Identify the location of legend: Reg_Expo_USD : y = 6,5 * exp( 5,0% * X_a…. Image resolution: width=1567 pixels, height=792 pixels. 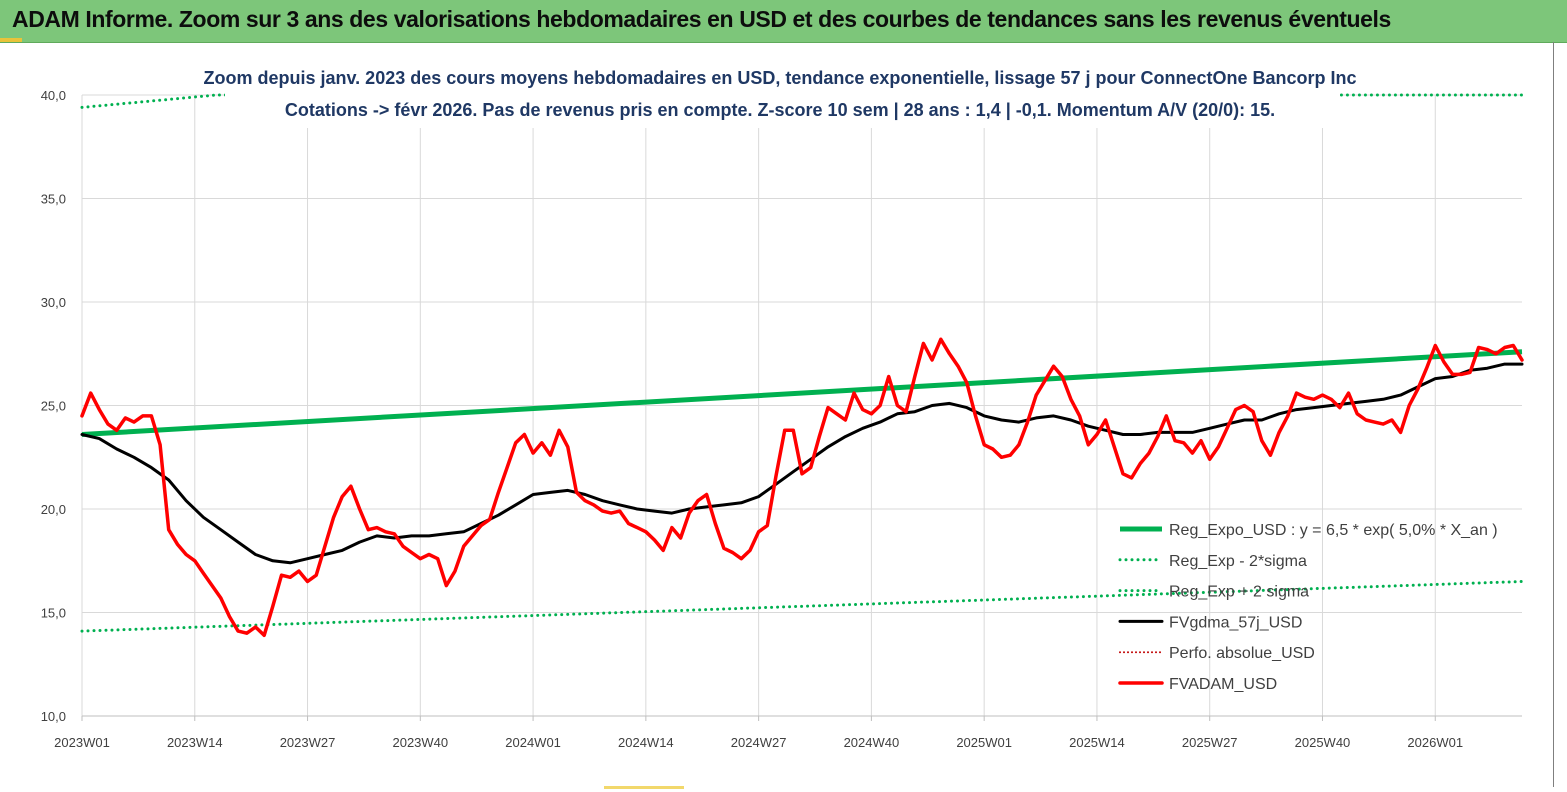
(1308, 607).